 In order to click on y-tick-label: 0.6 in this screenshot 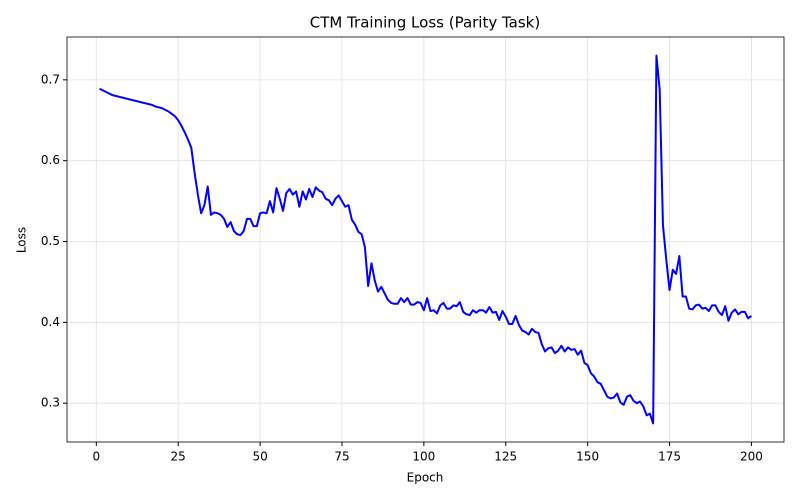, I will do `click(50, 160)`.